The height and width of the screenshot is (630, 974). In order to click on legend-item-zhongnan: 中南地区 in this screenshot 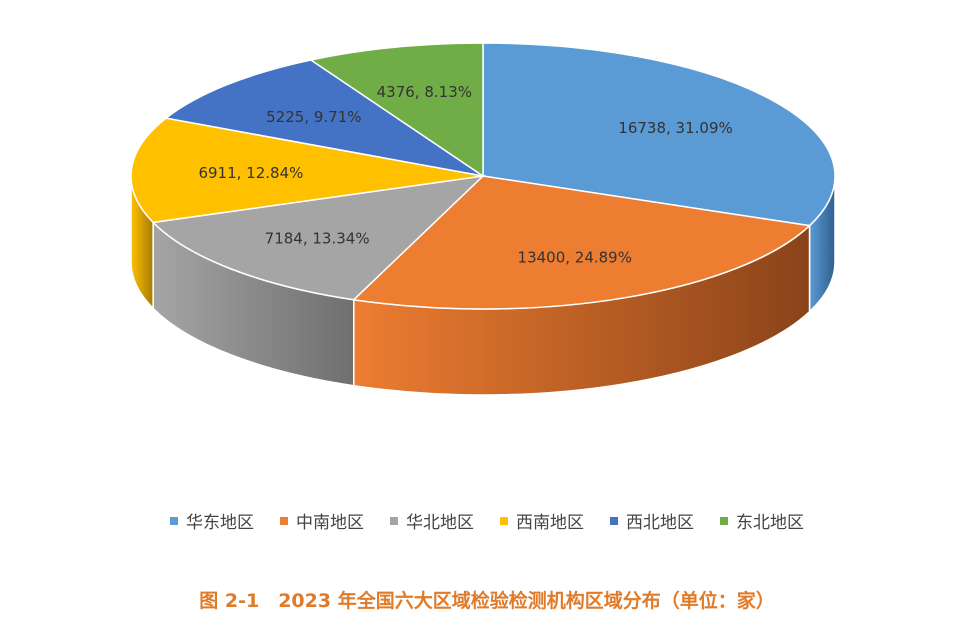, I will do `click(322, 520)`.